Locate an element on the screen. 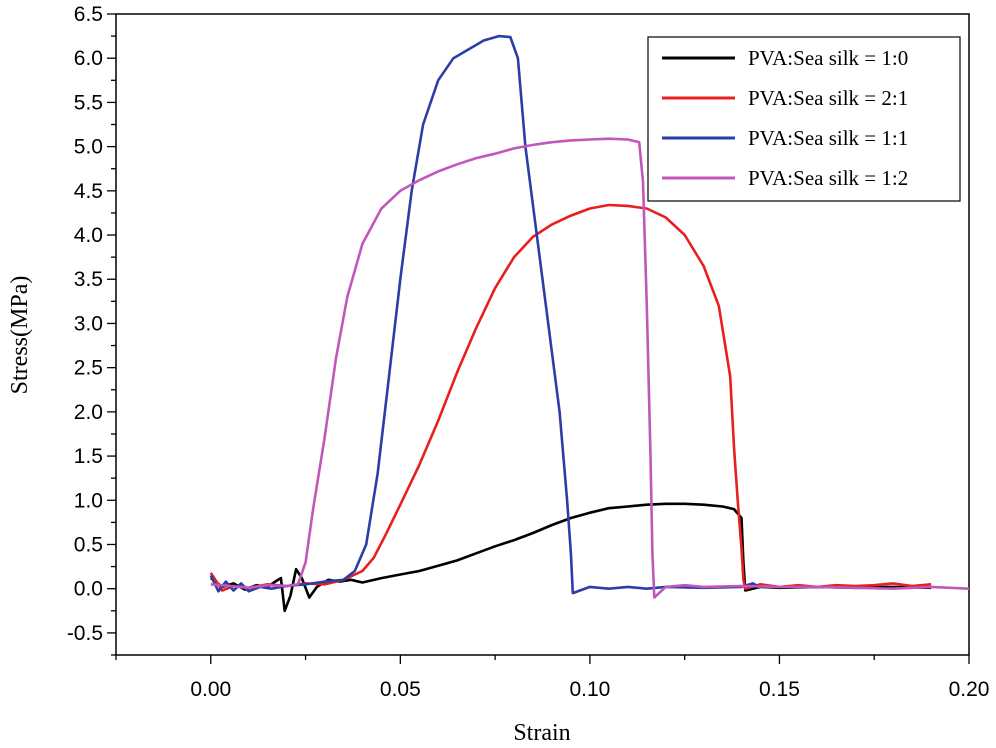  legend-label-3: PVA:Sea silk = 1:1 is located at coordinates (828, 138).